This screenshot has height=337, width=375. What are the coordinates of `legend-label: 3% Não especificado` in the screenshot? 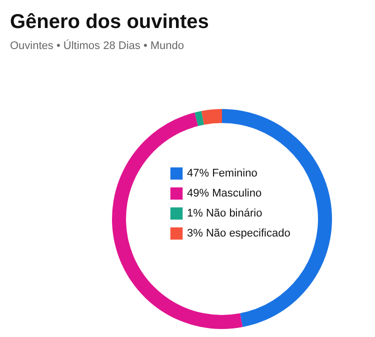 It's located at (238, 234).